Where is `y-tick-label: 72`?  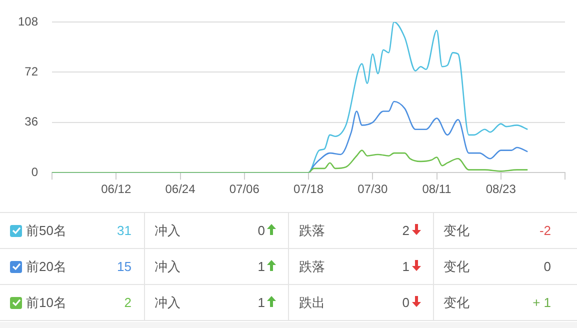
y-tick-label: 72 is located at coordinates (31, 71).